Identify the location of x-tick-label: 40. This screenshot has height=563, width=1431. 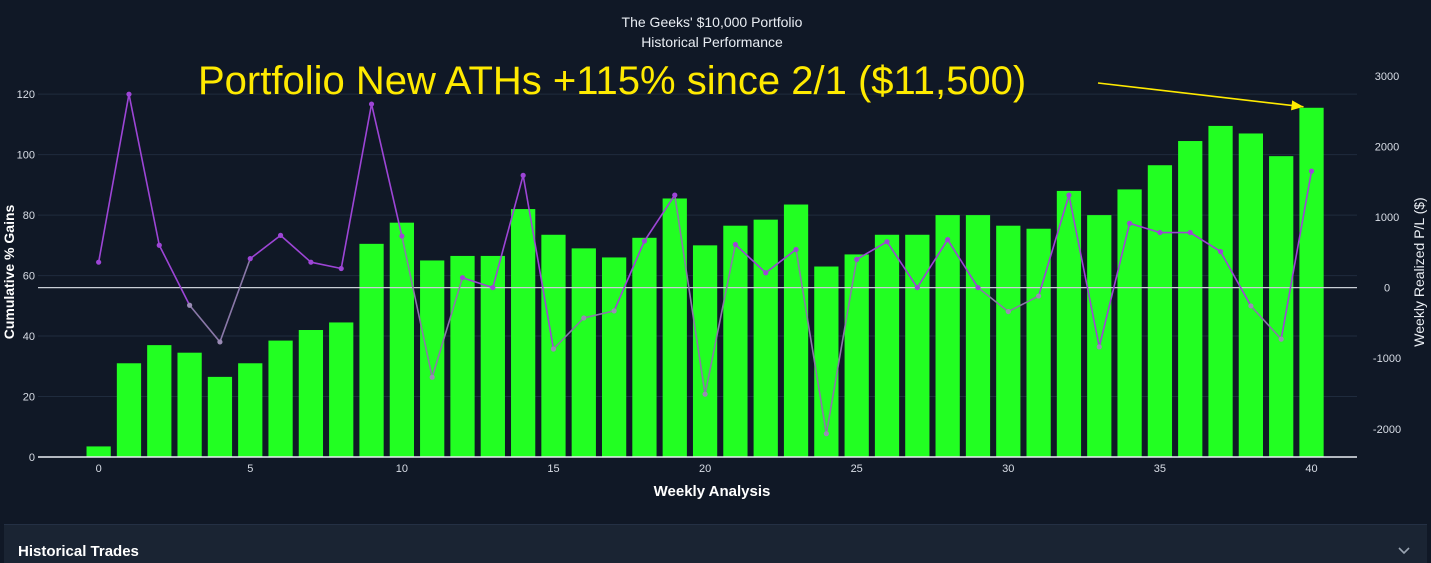
(1311, 469).